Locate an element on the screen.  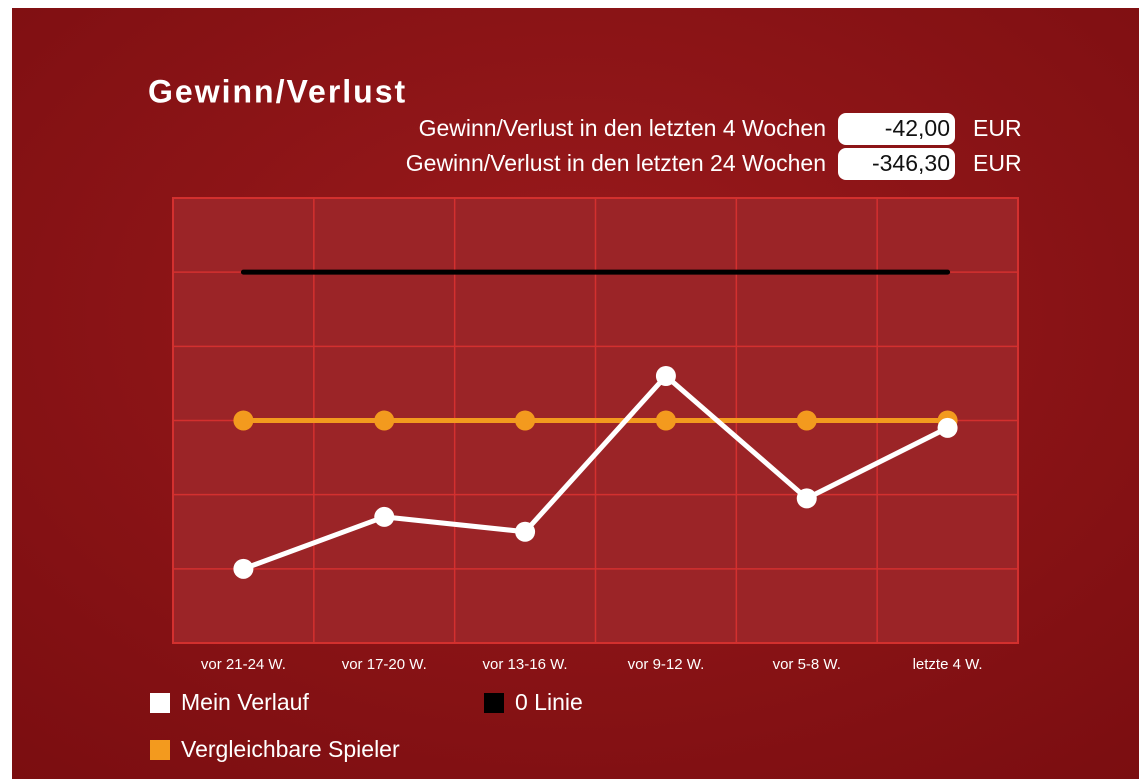
x-tick-label: vor 9-12 W. is located at coordinates (666, 664).